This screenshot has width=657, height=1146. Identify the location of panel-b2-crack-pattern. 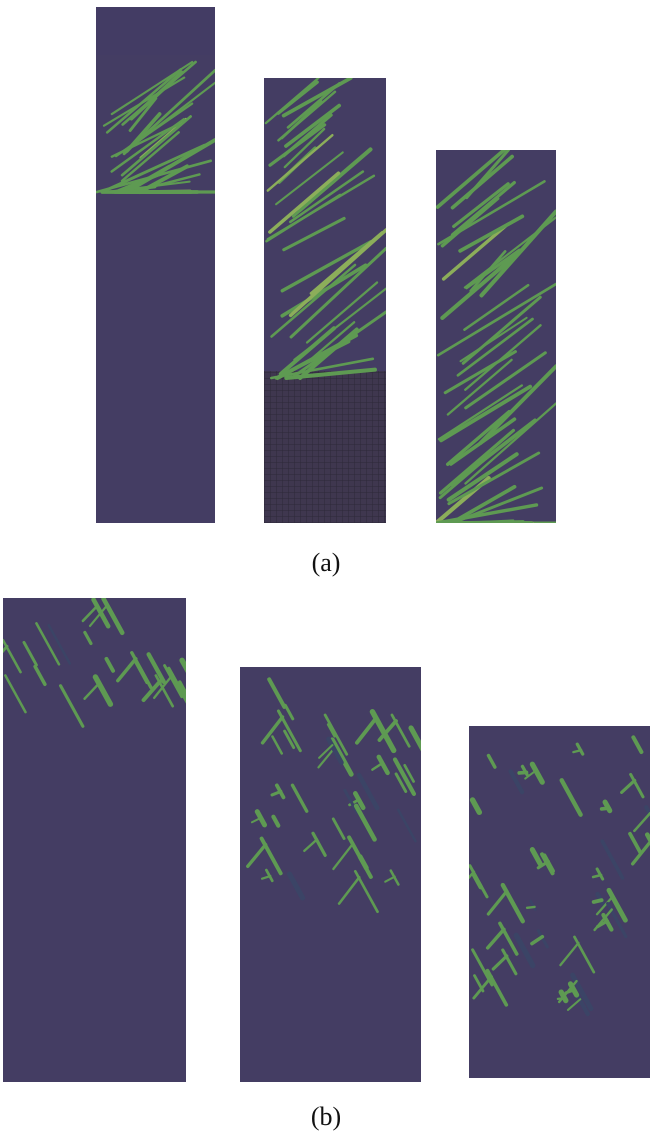
(330, 874).